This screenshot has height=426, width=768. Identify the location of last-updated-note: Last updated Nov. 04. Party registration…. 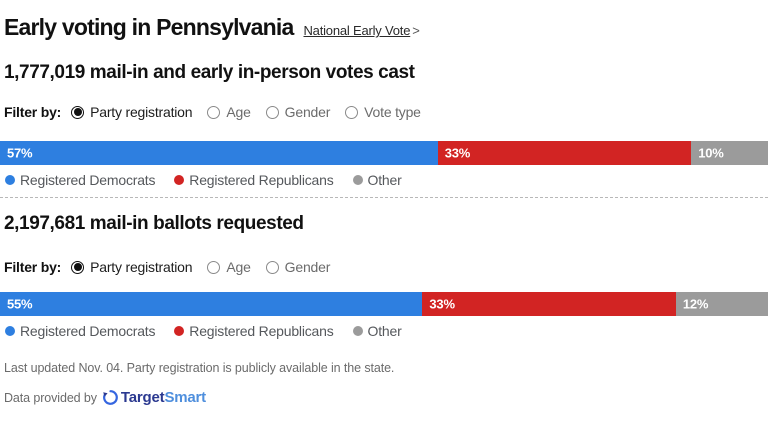
(199, 368).